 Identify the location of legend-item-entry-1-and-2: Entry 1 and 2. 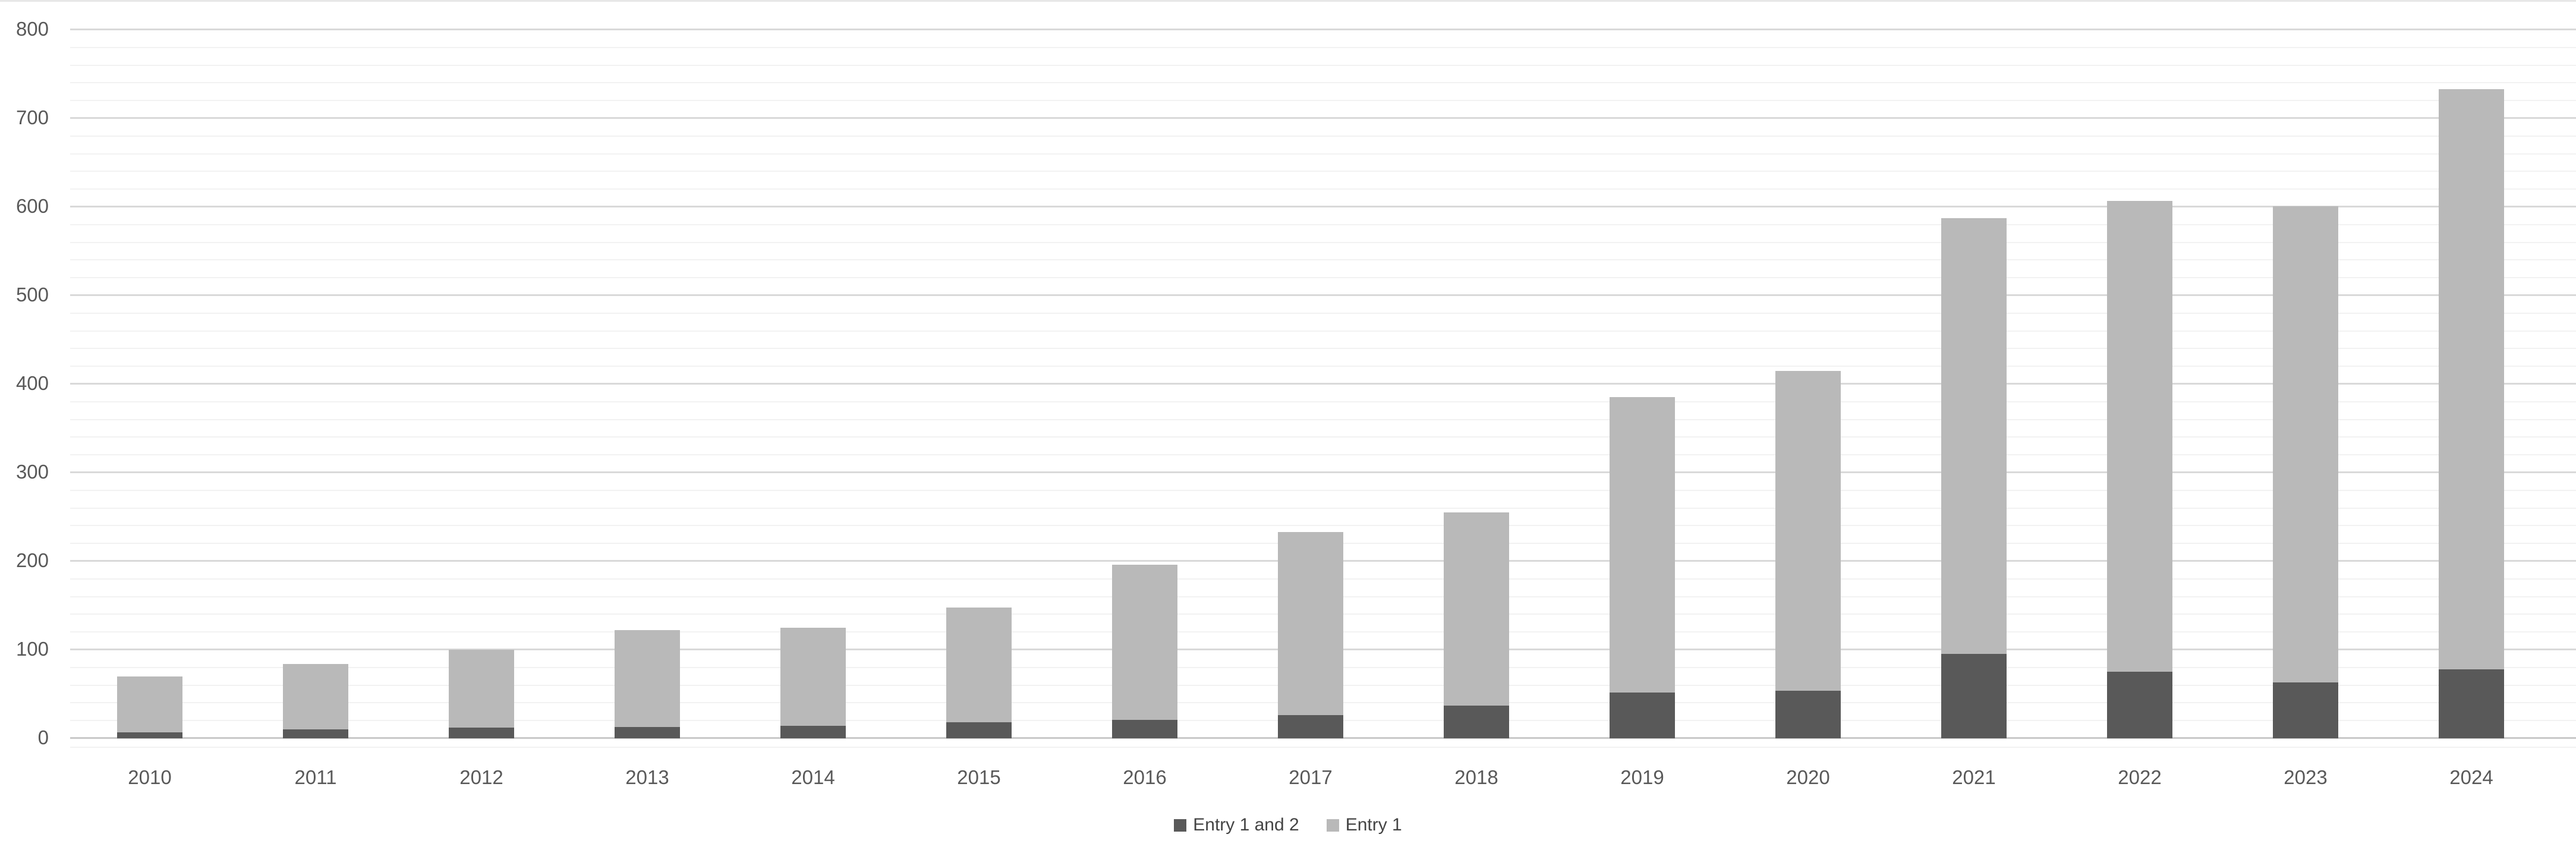
(1236, 825).